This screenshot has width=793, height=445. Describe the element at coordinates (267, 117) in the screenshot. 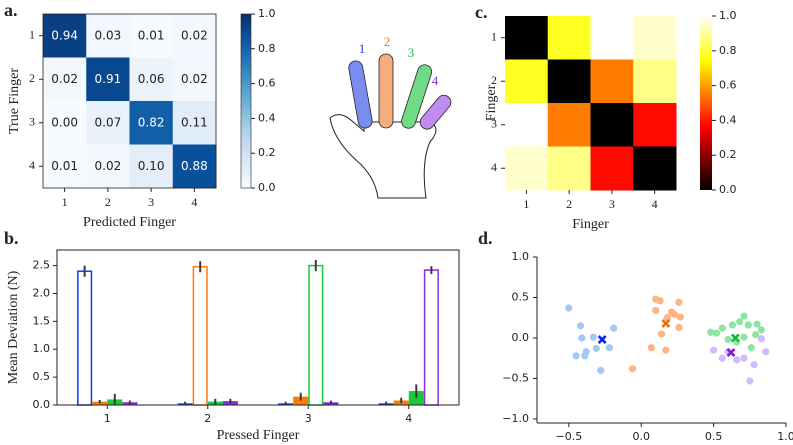

I see `colorbar-tick-label: 0.4` at that location.